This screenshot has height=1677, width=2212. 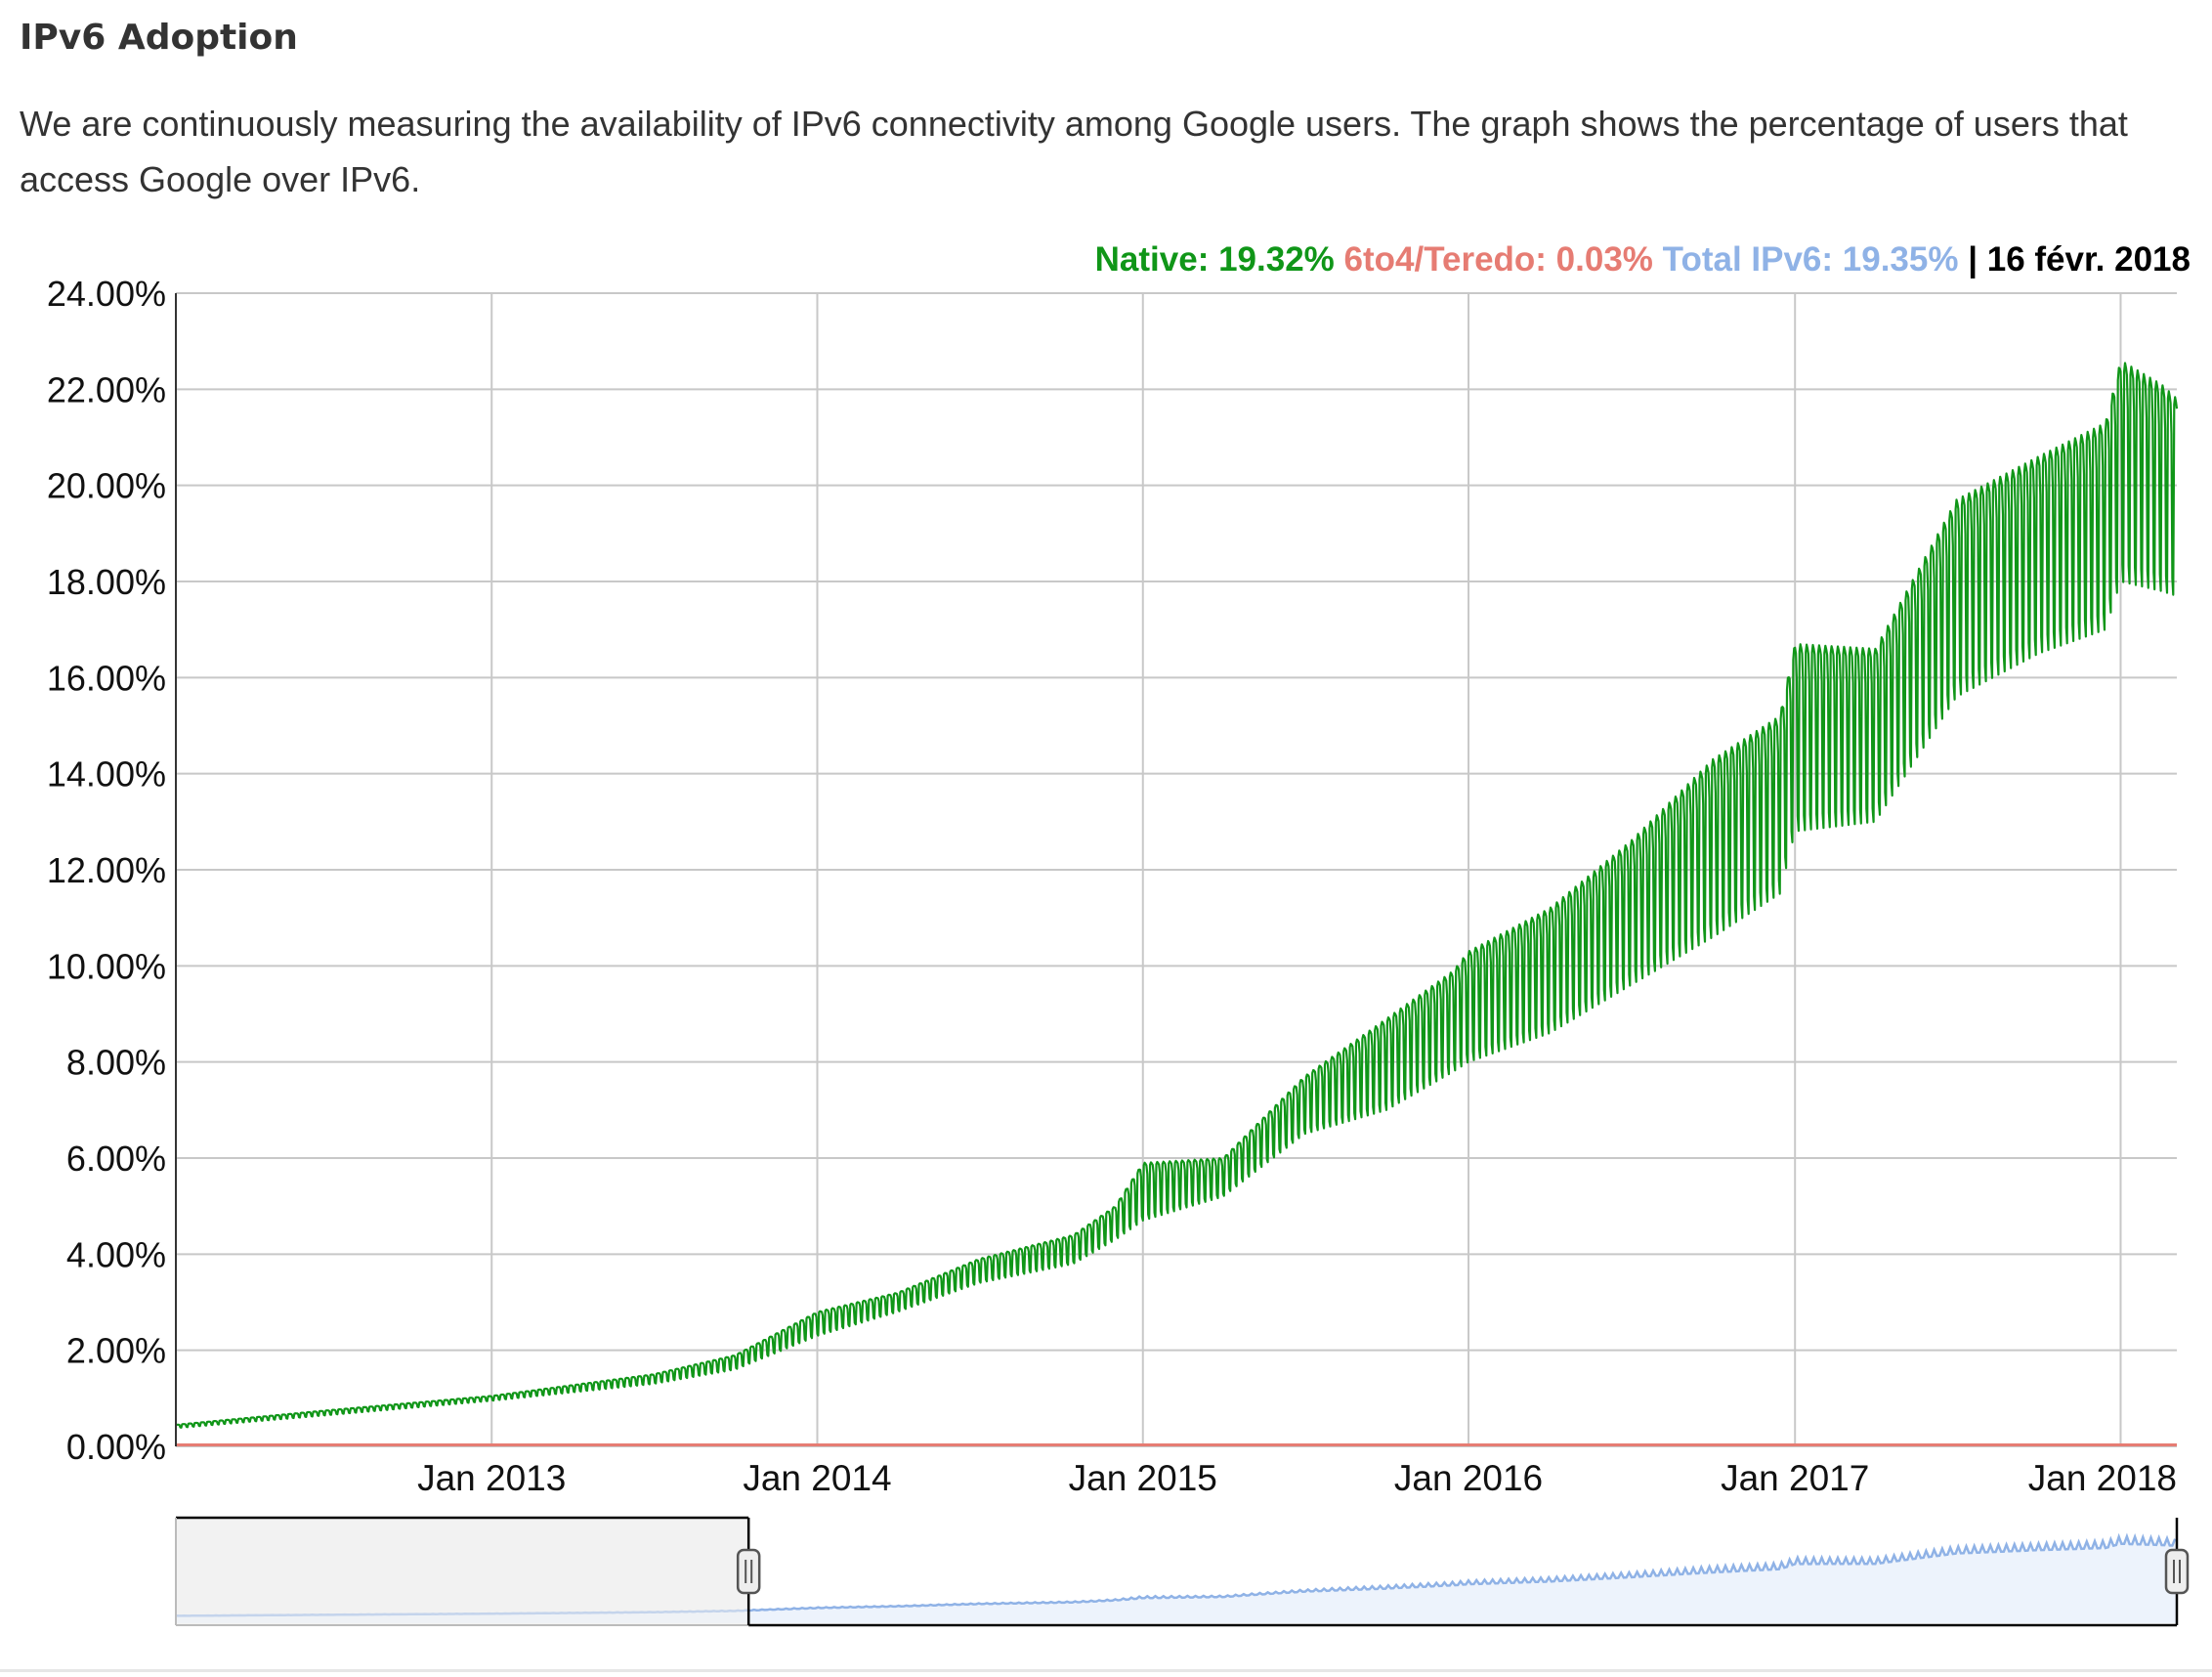 What do you see at coordinates (159, 38) in the screenshot?
I see `page-title: IPv6 Adoption` at bounding box center [159, 38].